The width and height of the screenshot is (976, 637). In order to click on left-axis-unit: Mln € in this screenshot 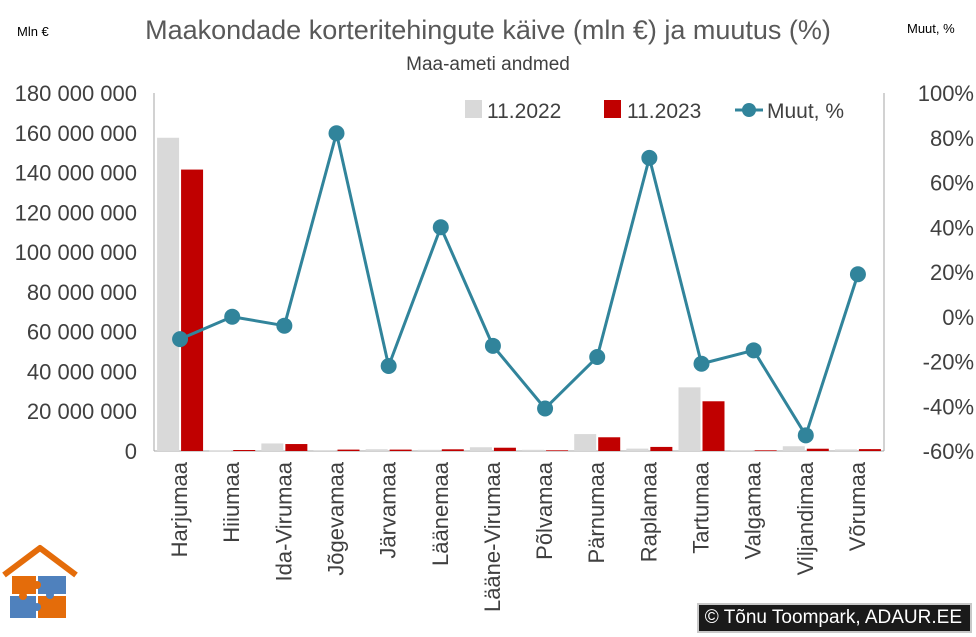, I will do `click(33, 31)`.